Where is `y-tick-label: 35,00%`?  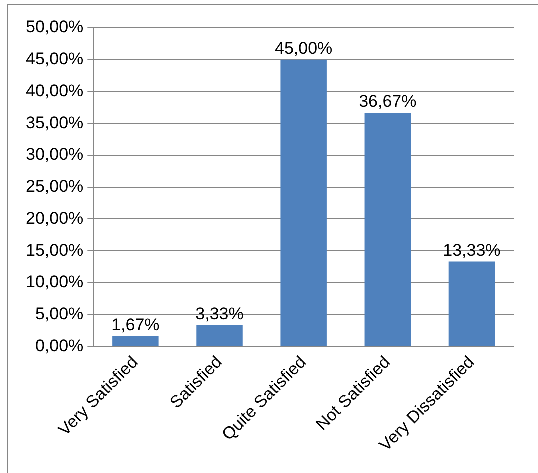
y-tick-label: 35,00% is located at coordinates (55, 122).